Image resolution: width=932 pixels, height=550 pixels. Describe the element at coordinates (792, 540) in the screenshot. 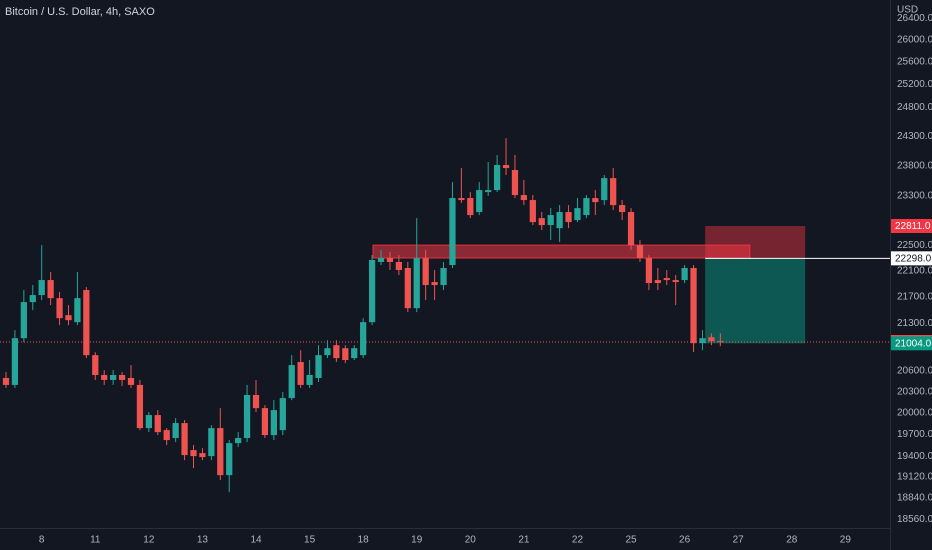

I see `x-tick-label: 28` at that location.